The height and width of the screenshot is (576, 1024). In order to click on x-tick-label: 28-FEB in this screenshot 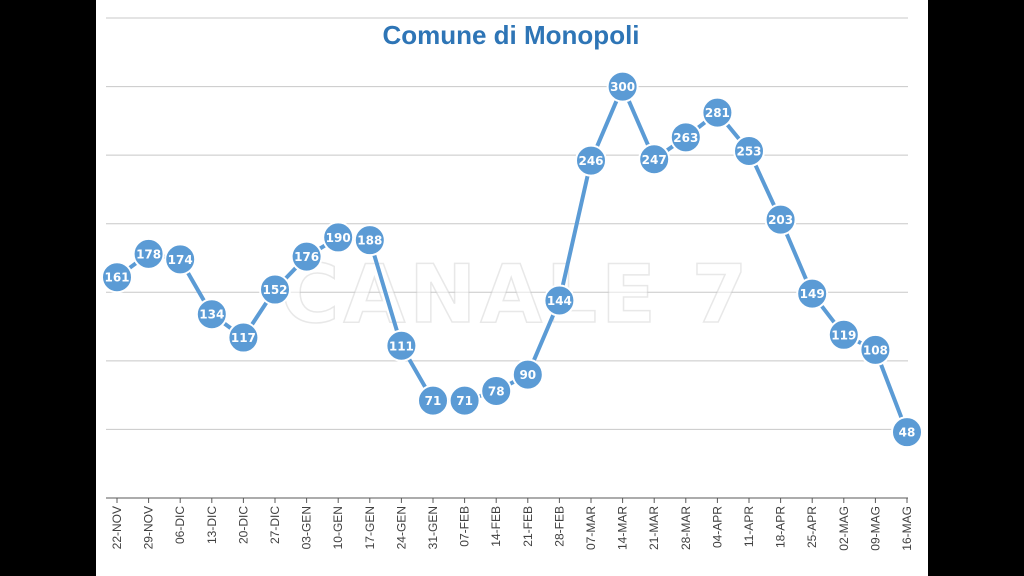, I will do `click(559, 526)`.